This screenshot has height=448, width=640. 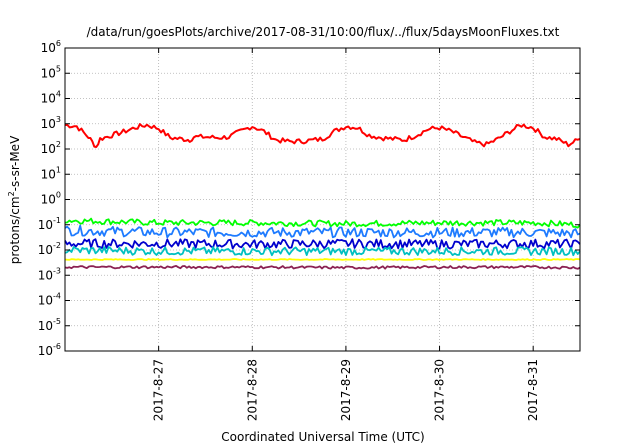 I want to click on y-tick-label: 10², so click(x=51, y=148).